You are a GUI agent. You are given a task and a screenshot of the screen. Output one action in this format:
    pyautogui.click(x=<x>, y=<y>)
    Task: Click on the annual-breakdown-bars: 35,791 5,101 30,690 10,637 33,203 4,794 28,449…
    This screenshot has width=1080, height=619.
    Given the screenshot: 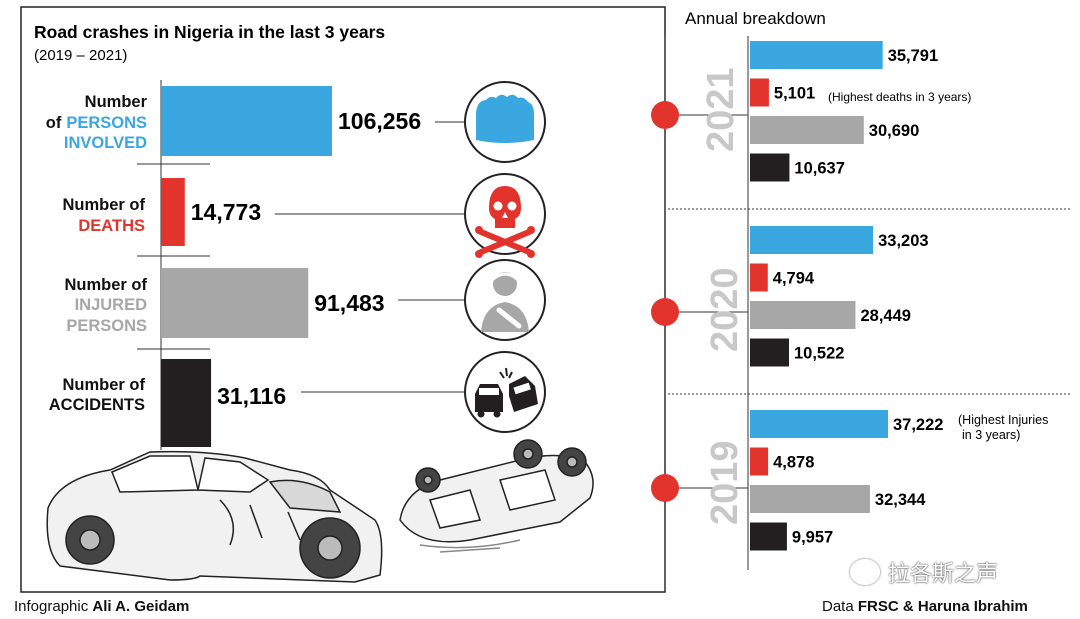 What is the action you would take?
    pyautogui.click(x=846, y=296)
    